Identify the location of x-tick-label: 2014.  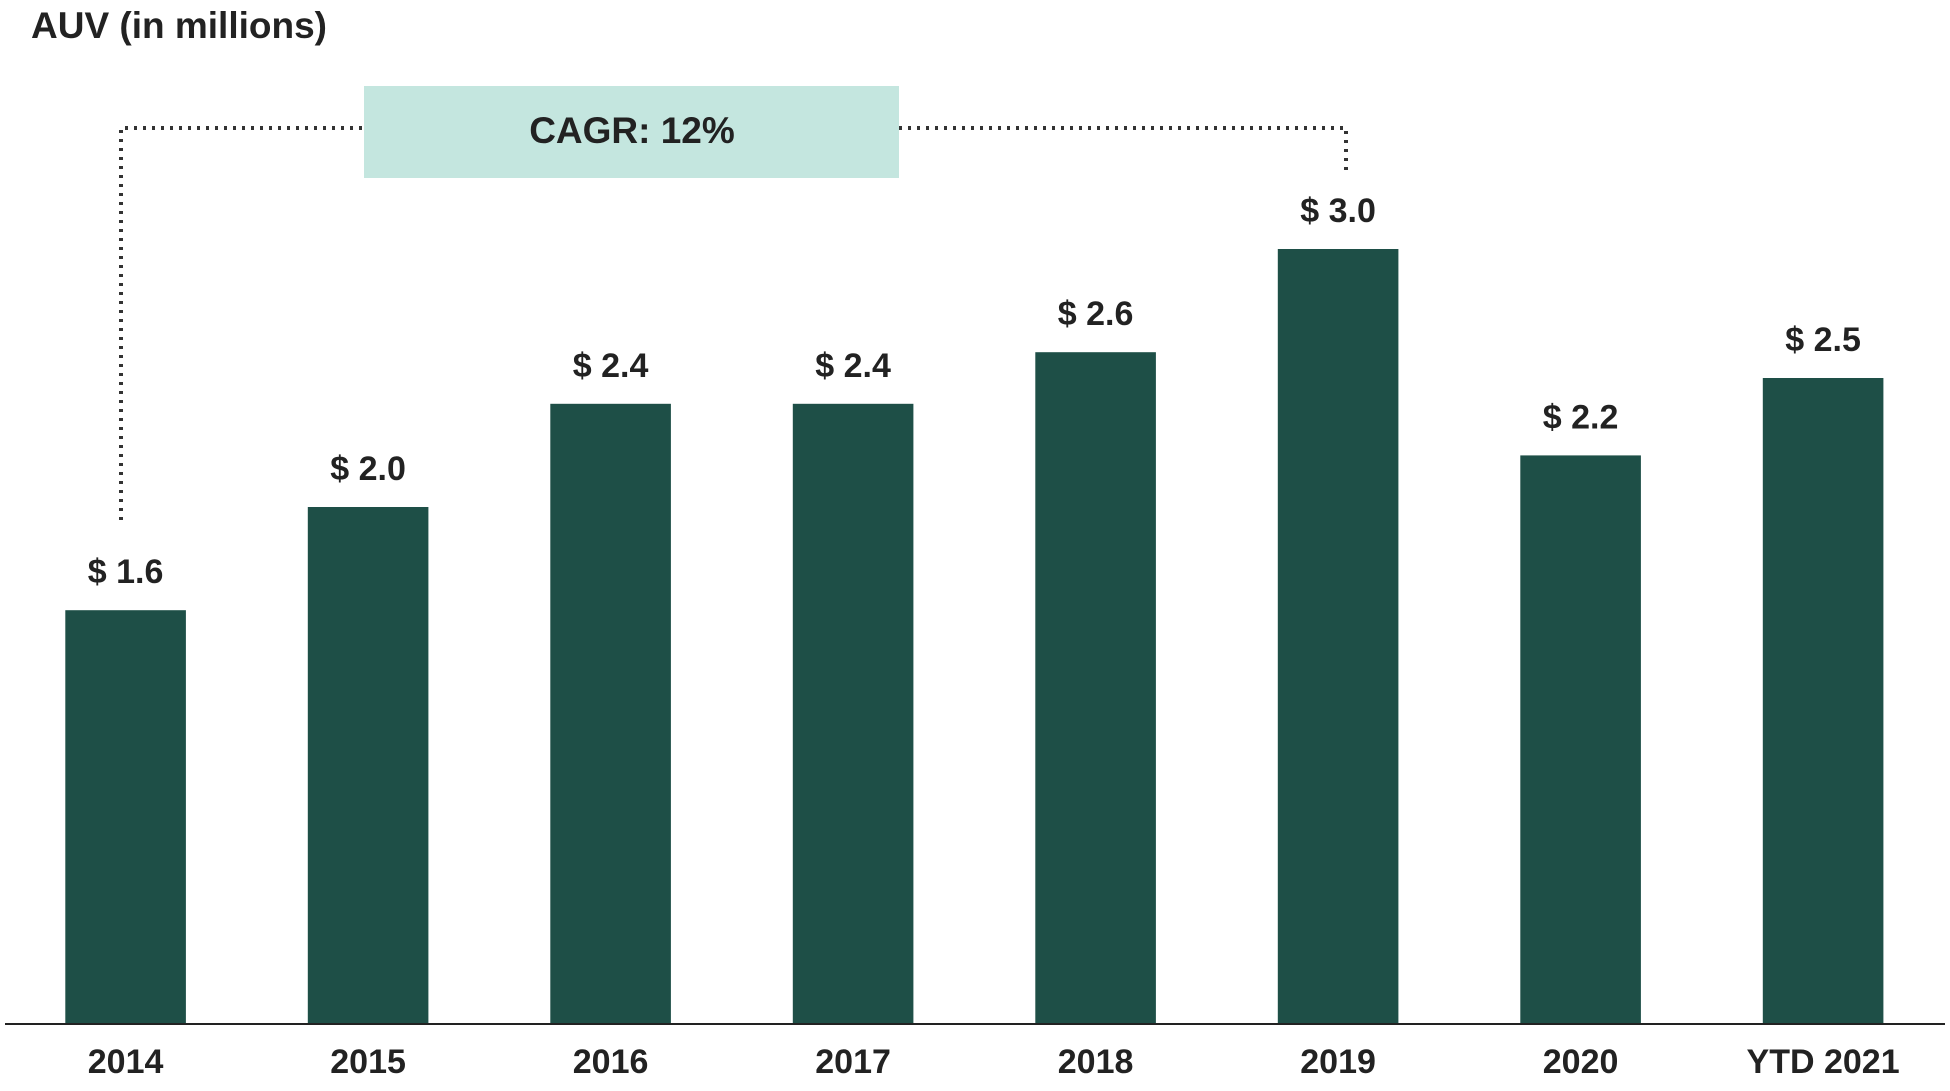
(126, 1062).